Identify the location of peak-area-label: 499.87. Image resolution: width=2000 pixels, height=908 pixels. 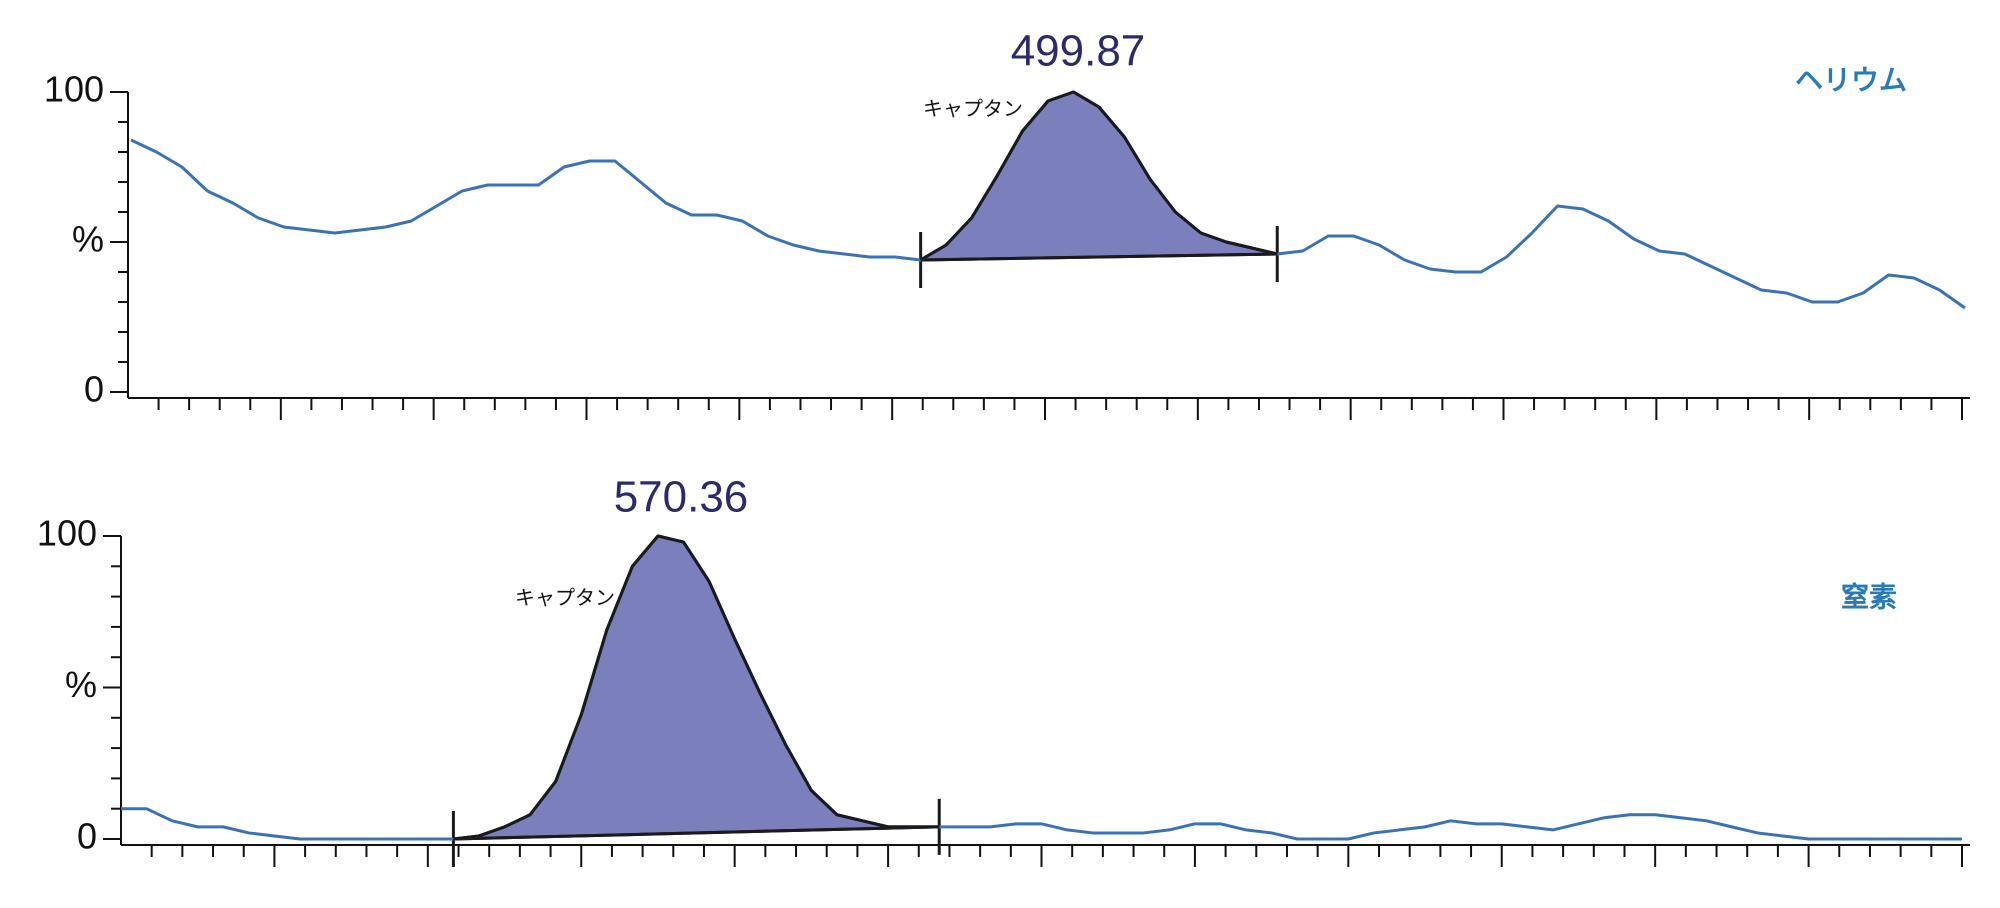
(1078, 51).